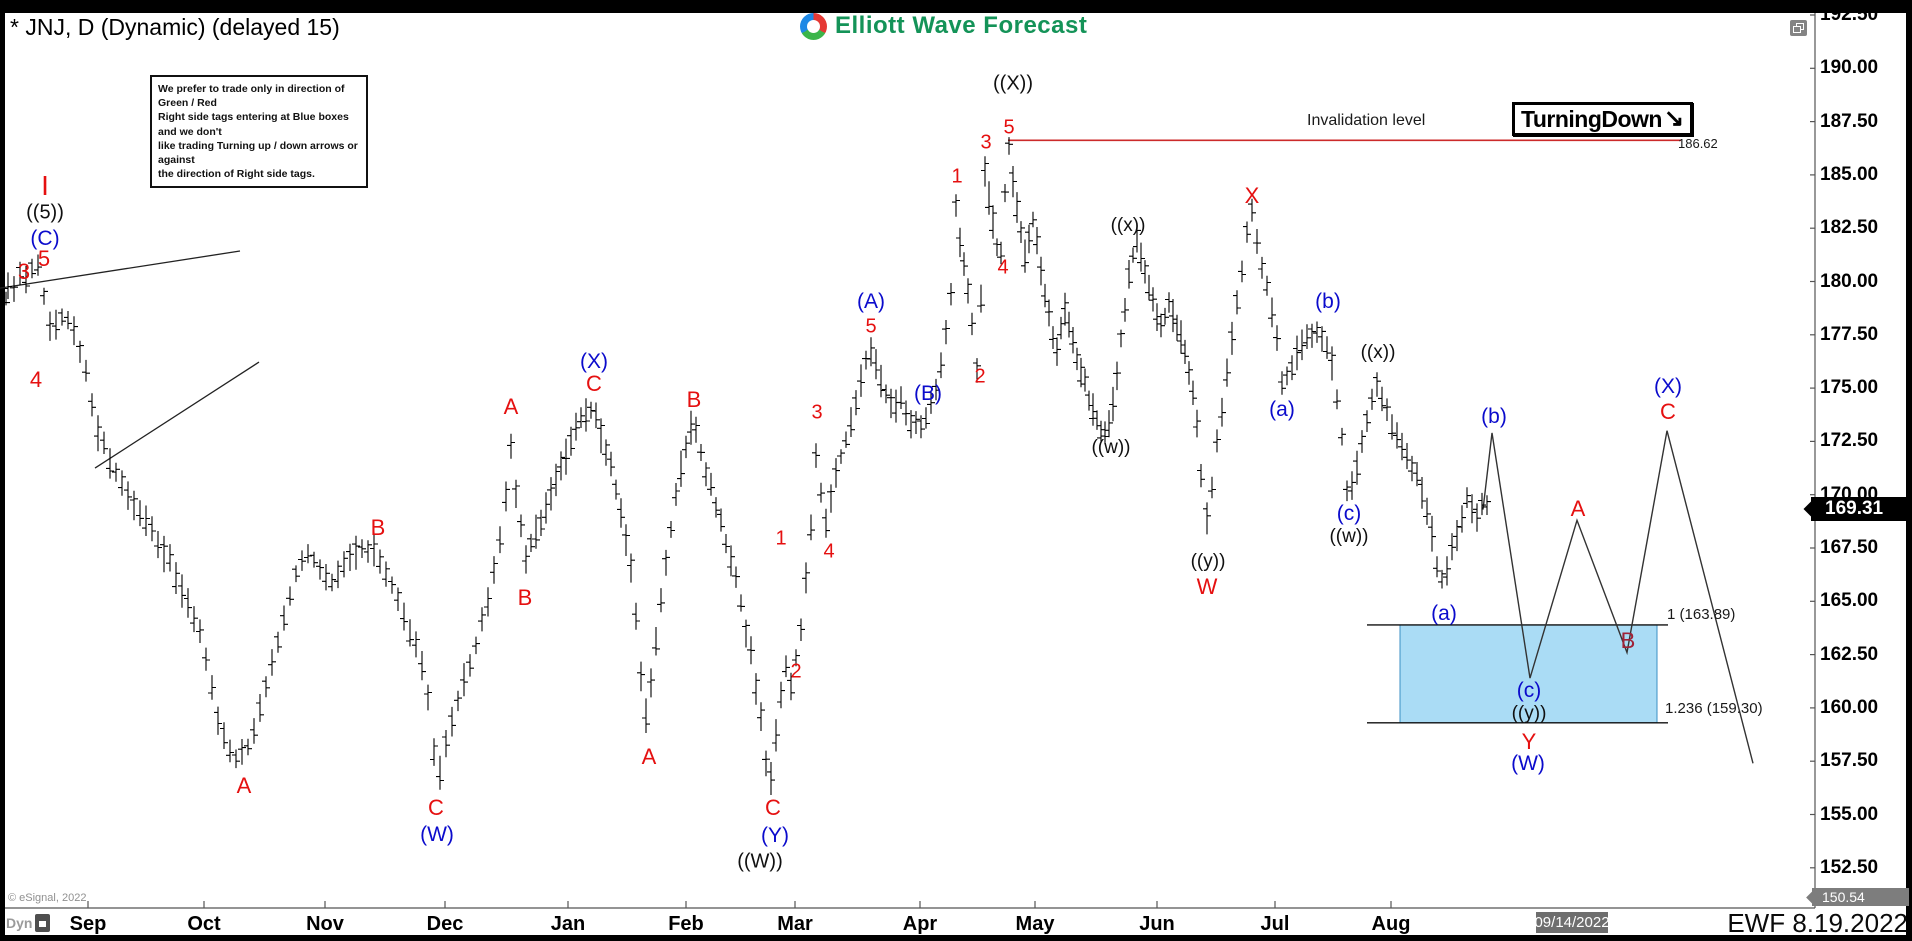 The image size is (1912, 941). Describe the element at coordinates (1849, 441) in the screenshot. I see `price-tick-label: 172.50` at that location.